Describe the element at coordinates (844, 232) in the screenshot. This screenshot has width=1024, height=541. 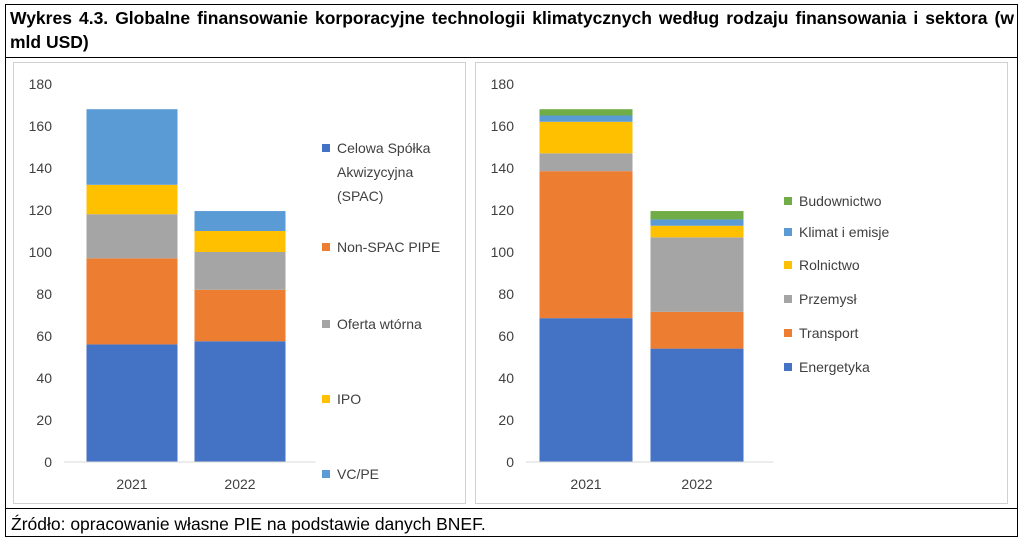
I see `legend-label: Klimat i emisje` at that location.